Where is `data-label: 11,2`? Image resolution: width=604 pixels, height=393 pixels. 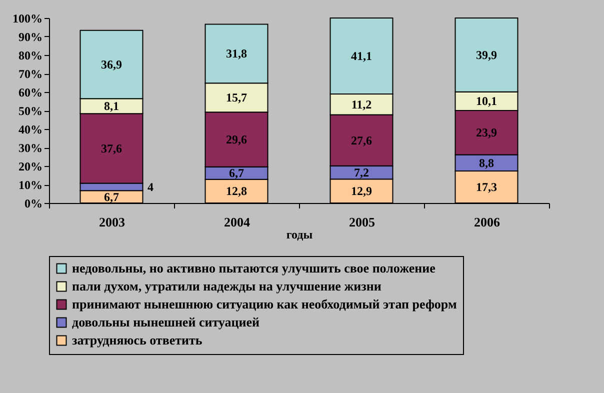 data-label: 11,2 is located at coordinates (361, 104).